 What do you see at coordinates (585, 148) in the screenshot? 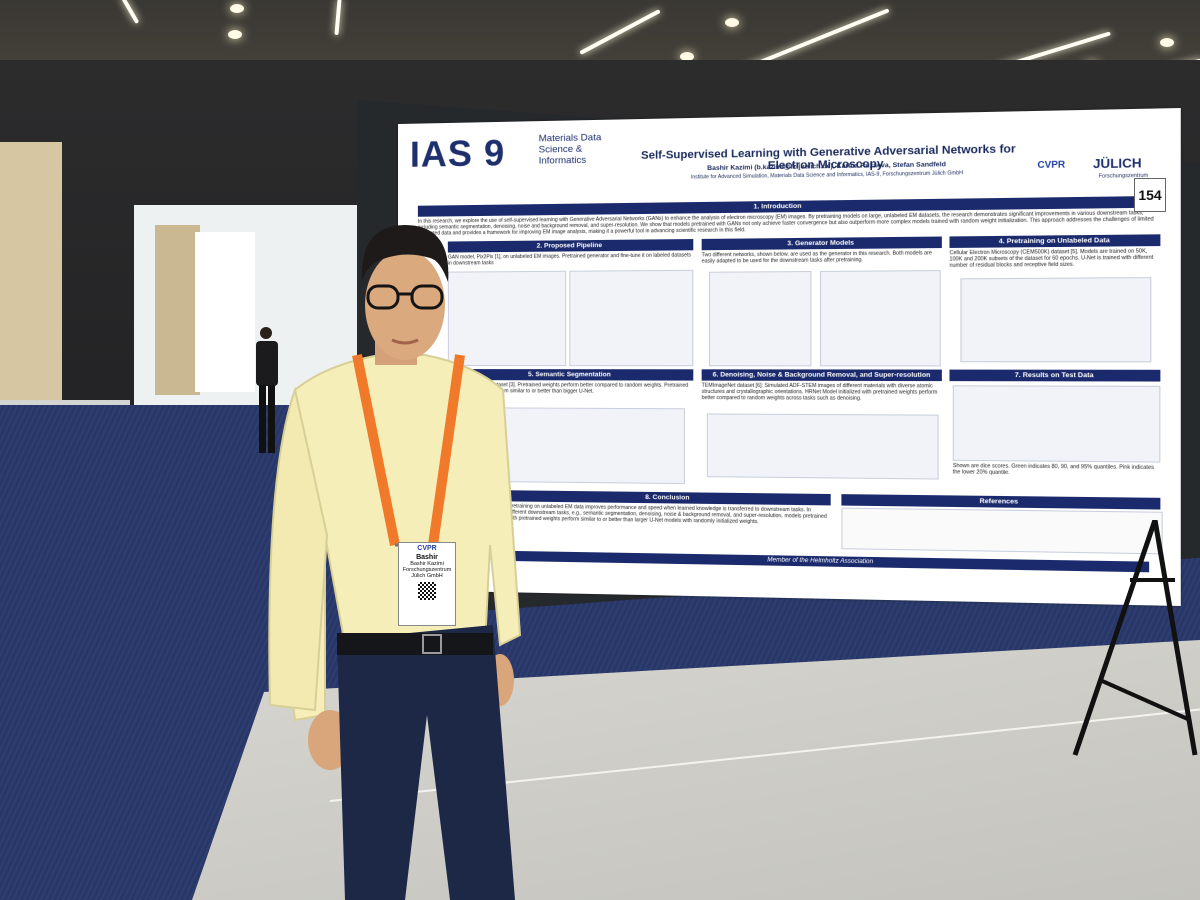
I see `ias-logo-subtitle: Materials Data Science & Informatics` at bounding box center [585, 148].